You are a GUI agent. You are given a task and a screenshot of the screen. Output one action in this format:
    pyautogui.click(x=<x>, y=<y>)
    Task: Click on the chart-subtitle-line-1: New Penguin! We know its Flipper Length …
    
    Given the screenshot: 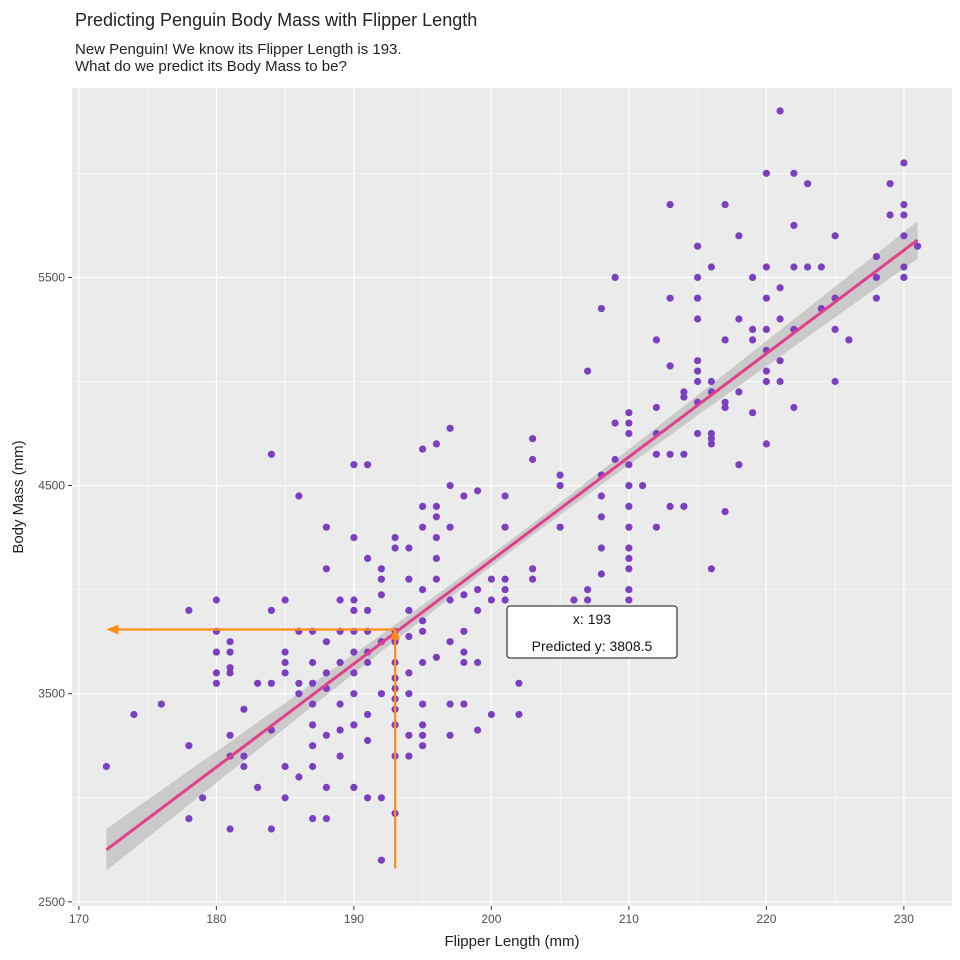 What is the action you would take?
    pyautogui.click(x=238, y=49)
    